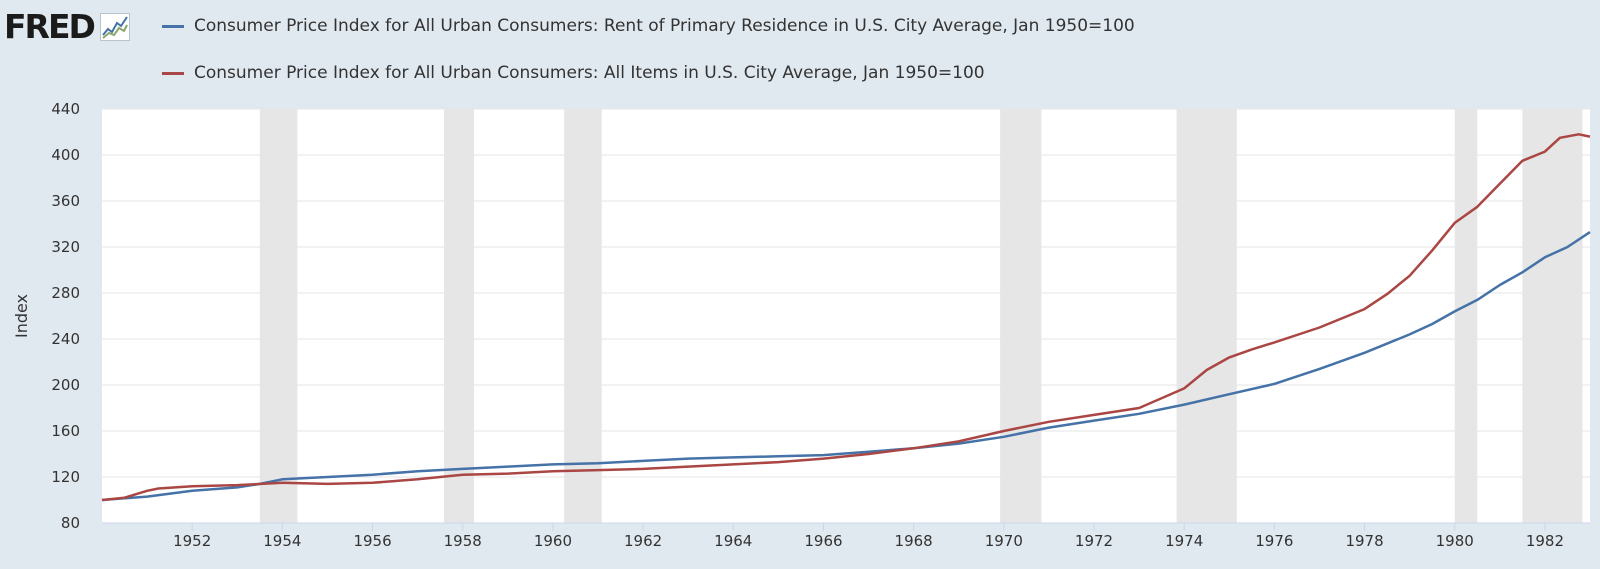 The width and height of the screenshot is (1600, 569). I want to click on x-tick-label-1972: 1972, so click(1094, 541).